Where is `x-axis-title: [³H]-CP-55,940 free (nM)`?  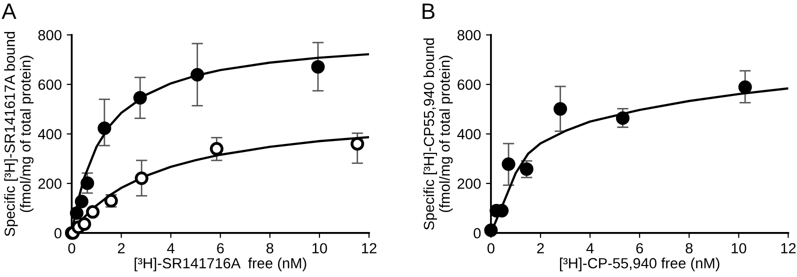 x-axis-title: [³H]-CP-55,940 free (nM) is located at coordinates (640, 265).